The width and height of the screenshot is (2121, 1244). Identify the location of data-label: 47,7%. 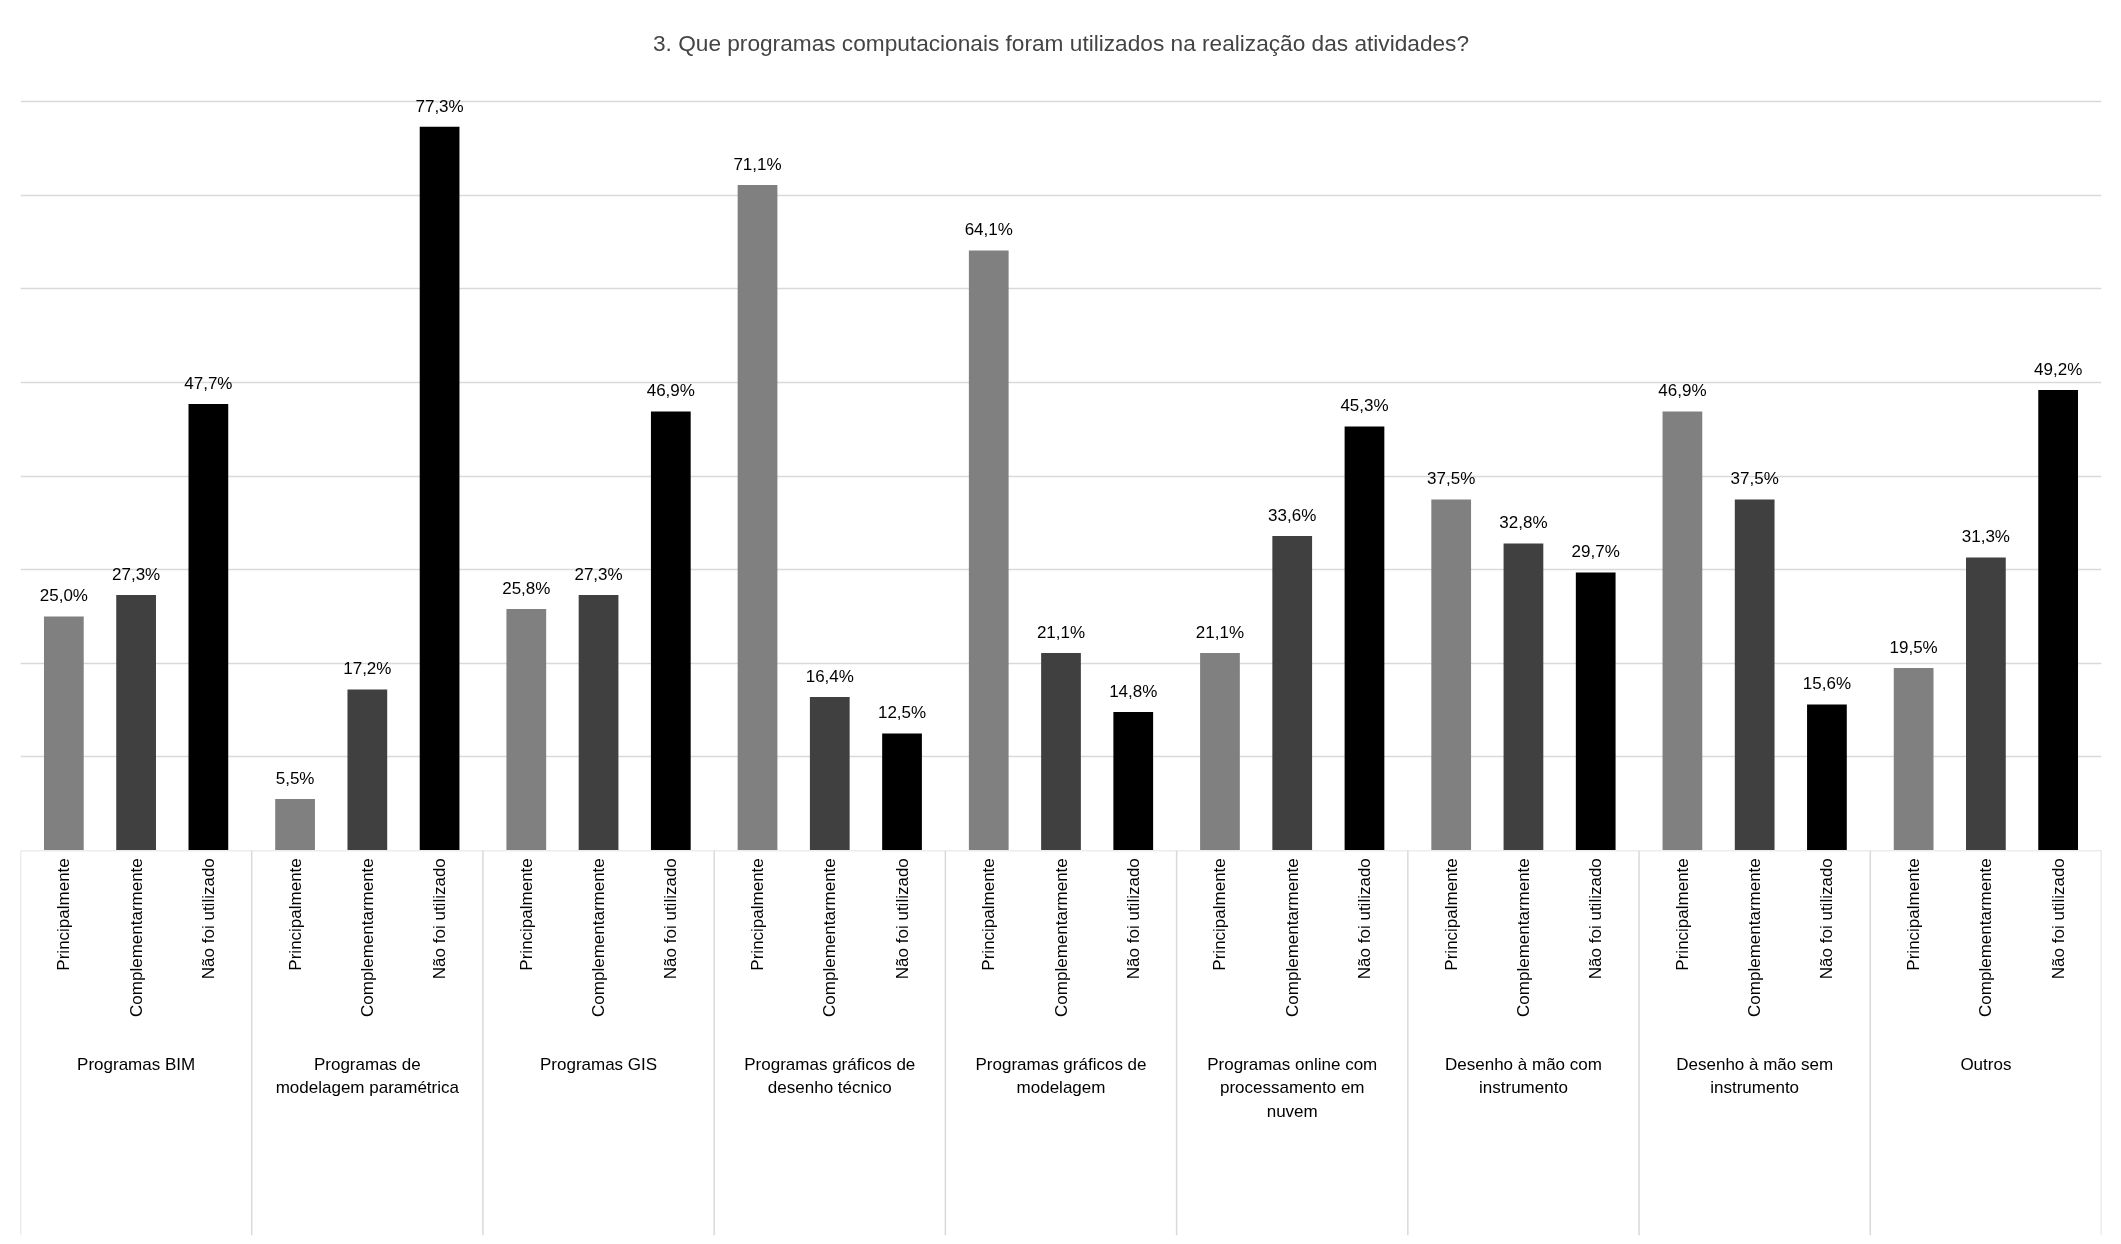
(208, 383).